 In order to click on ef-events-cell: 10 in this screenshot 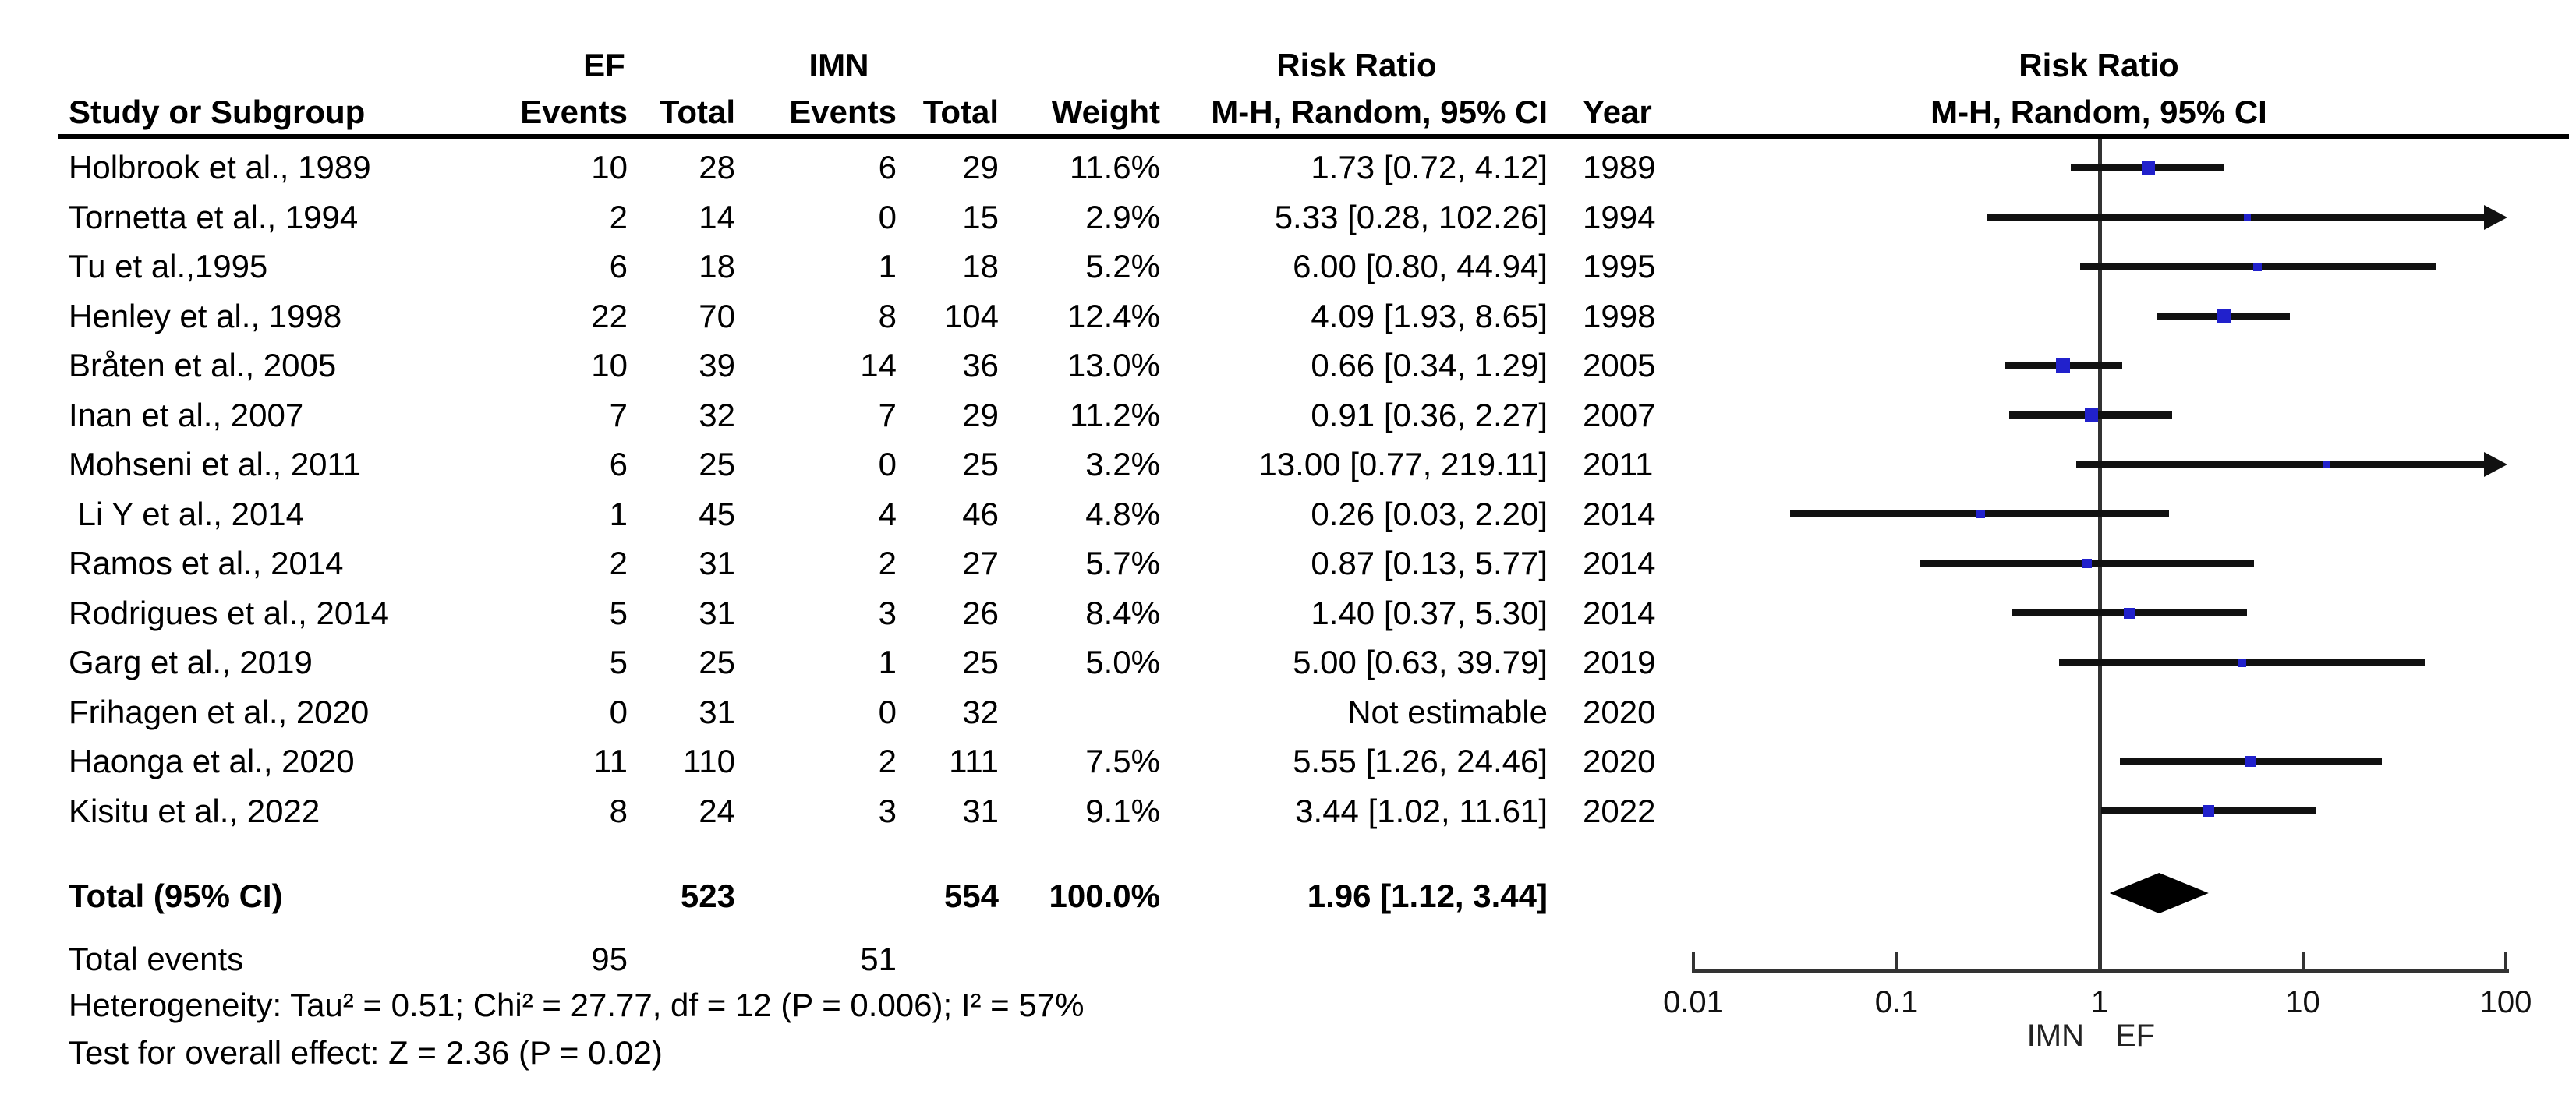, I will do `click(609, 167)`.